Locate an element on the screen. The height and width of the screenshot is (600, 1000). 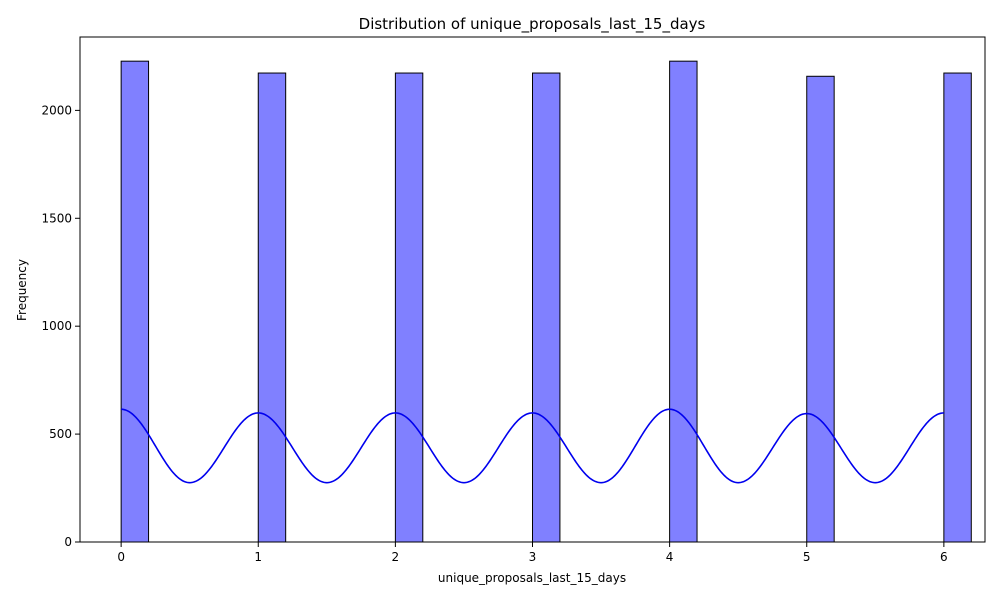
y-tick-label: 0 is located at coordinates (68, 542).